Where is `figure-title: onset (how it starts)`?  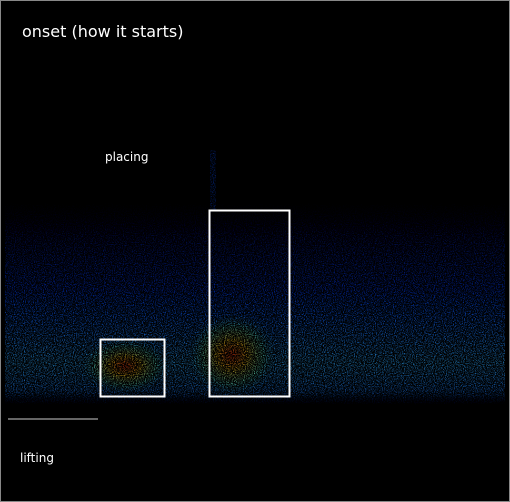 figure-title: onset (how it starts) is located at coordinates (102, 31).